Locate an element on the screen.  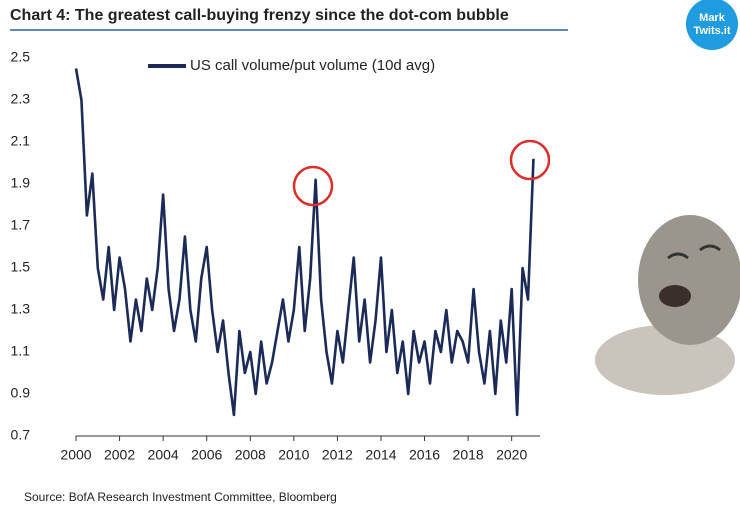
x-tick-label: 2020 is located at coordinates (511, 455).